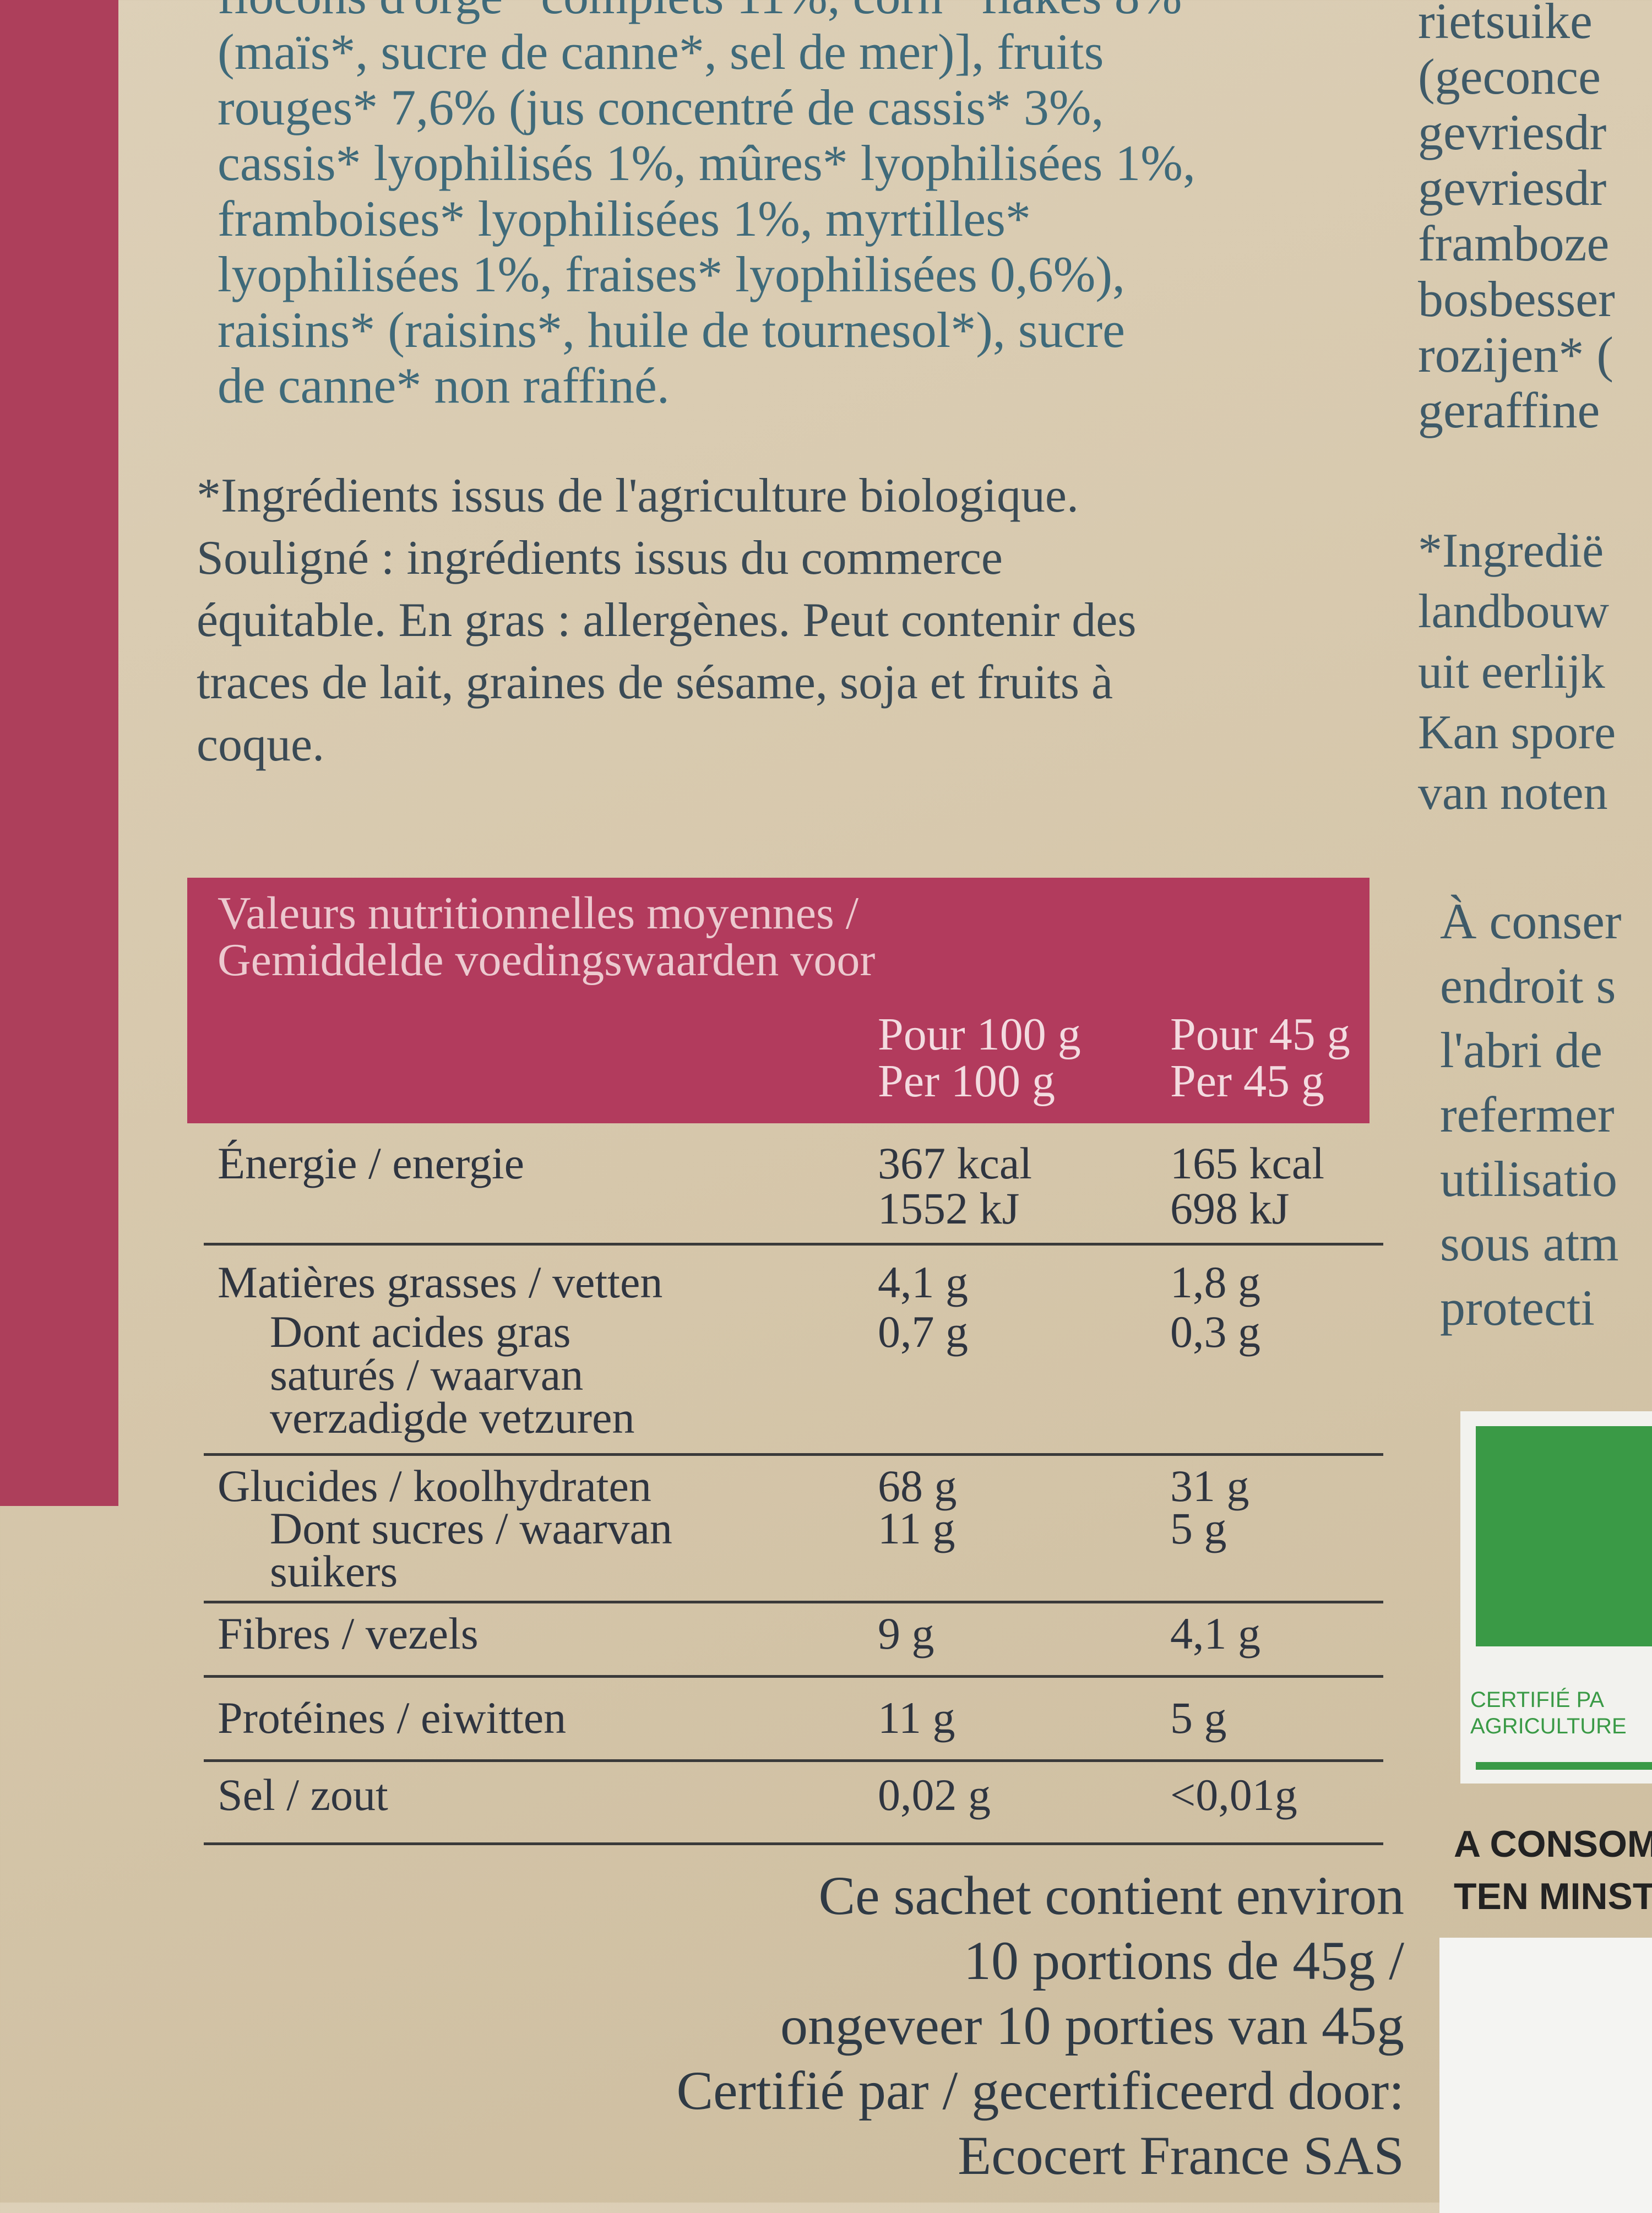 The height and width of the screenshot is (2213, 1652). I want to click on right-ingredient: framboze, so click(1514, 243).